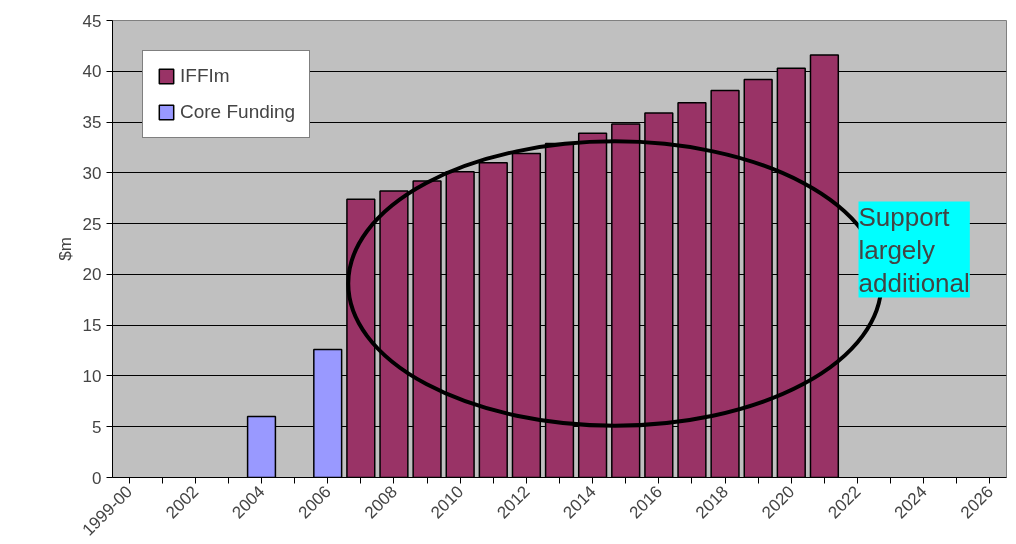  Describe the element at coordinates (92, 123) in the screenshot. I see `y-tick-label: 35` at that location.